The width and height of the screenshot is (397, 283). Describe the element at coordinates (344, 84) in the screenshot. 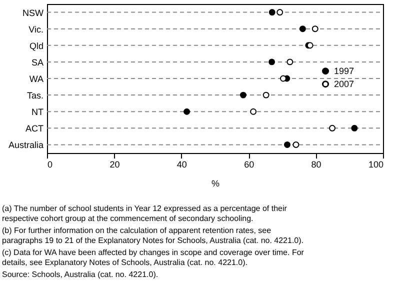

I see `legend-label: 2007` at that location.